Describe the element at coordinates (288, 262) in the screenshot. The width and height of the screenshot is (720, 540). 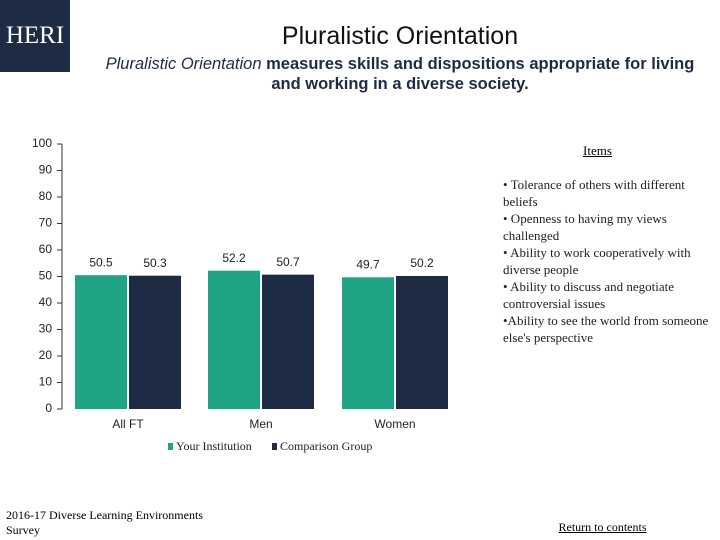
I see `value-label: 50.7` at that location.